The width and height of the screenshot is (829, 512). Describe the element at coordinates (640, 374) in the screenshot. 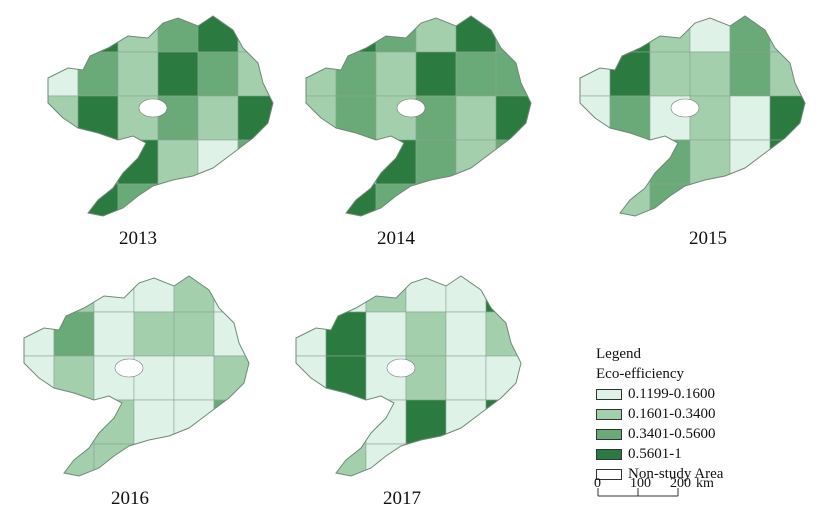

I see `legend-subtitle: Eco-efficiency` at that location.